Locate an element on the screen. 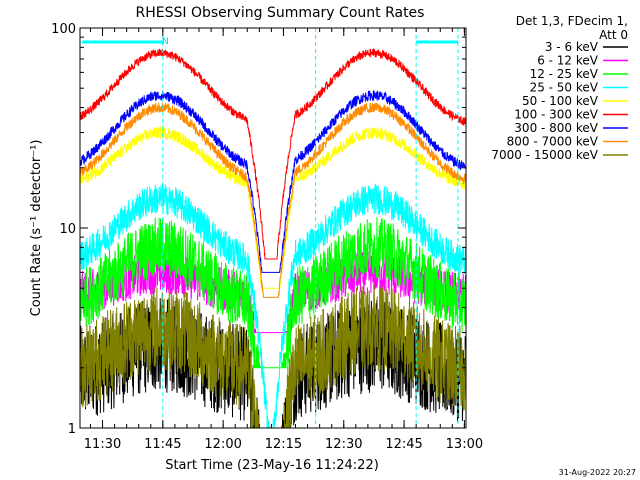 This screenshot has height=480, width=640. x-tick-label: 11:30 is located at coordinates (102, 444).